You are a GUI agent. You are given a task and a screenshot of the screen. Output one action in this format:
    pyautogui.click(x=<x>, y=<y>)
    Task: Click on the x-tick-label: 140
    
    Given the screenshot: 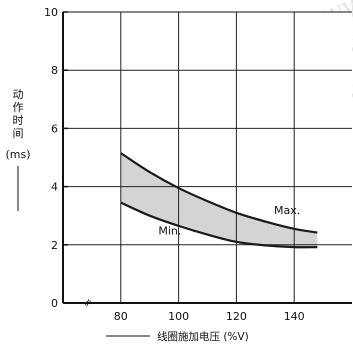 What is the action you would take?
    pyautogui.click(x=294, y=316)
    